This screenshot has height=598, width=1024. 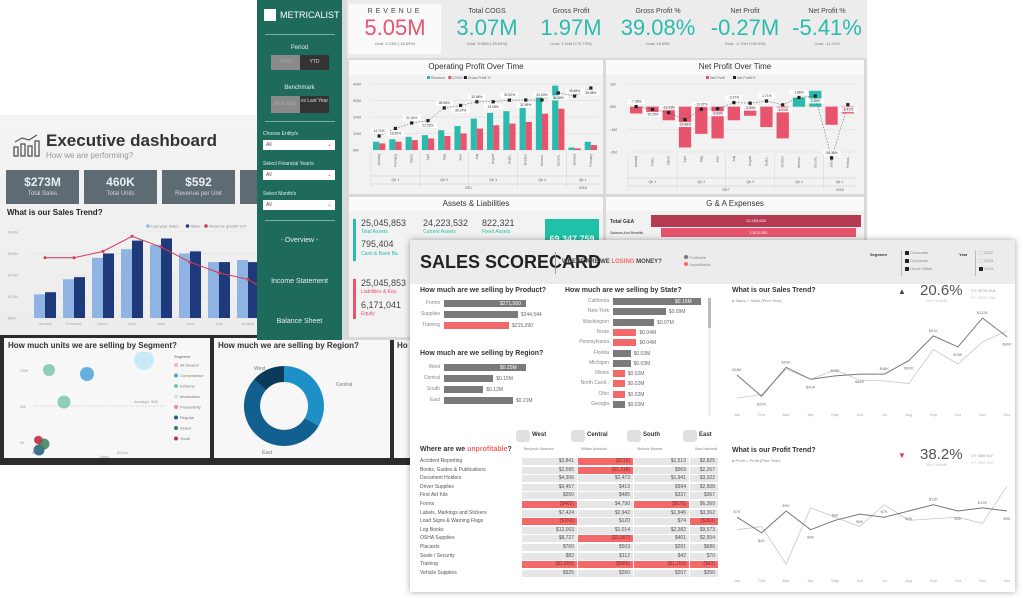 What do you see at coordinates (549, 556) in the screenshot?
I see `table-cell: $82` at bounding box center [549, 556].